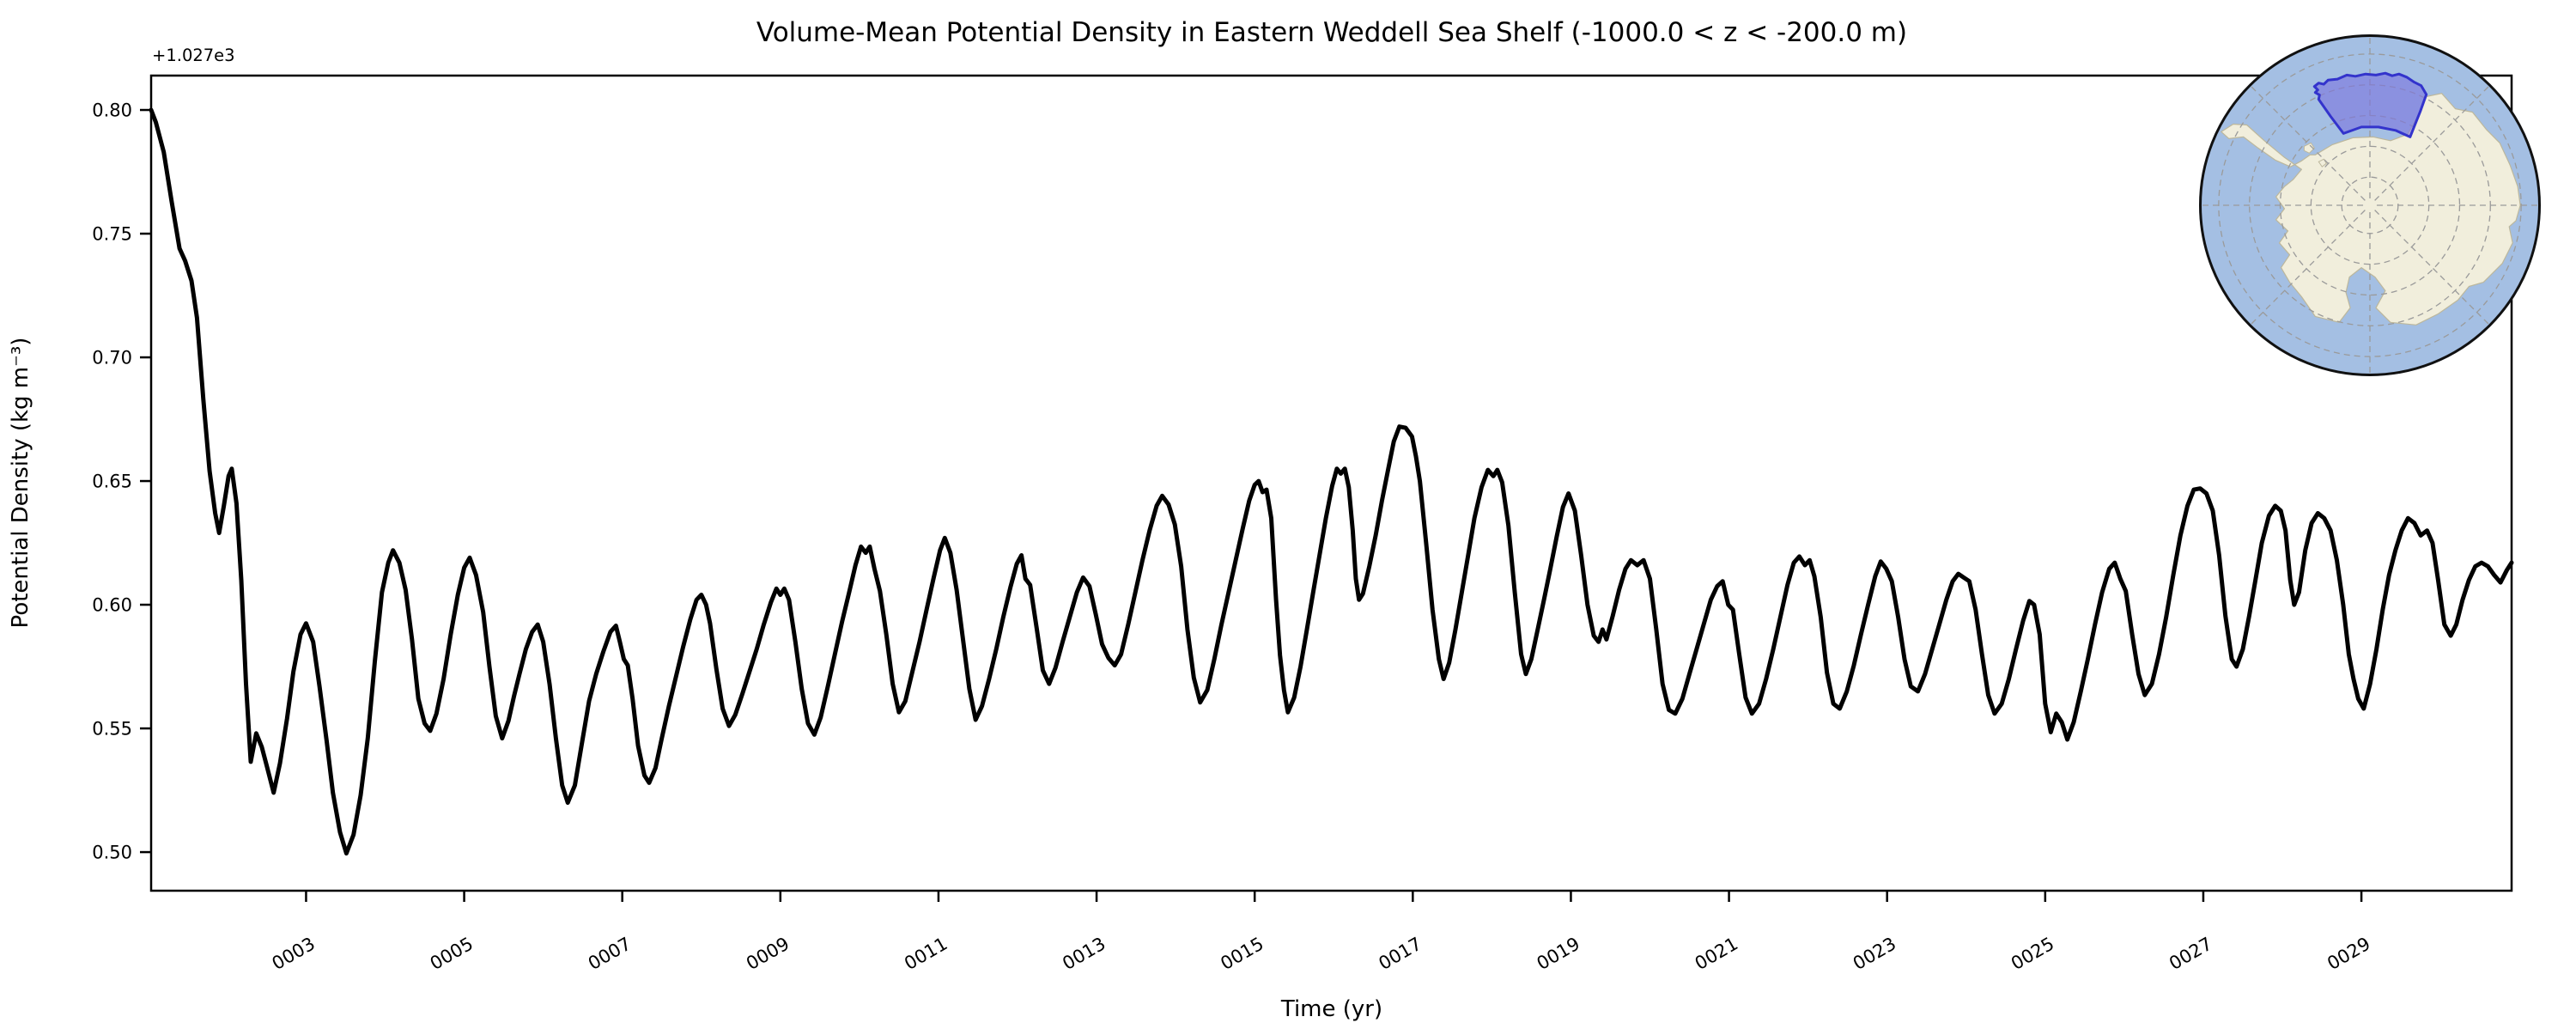 The width and height of the screenshot is (2576, 1035). I want to click on y-tick-label: 0.75, so click(112, 234).